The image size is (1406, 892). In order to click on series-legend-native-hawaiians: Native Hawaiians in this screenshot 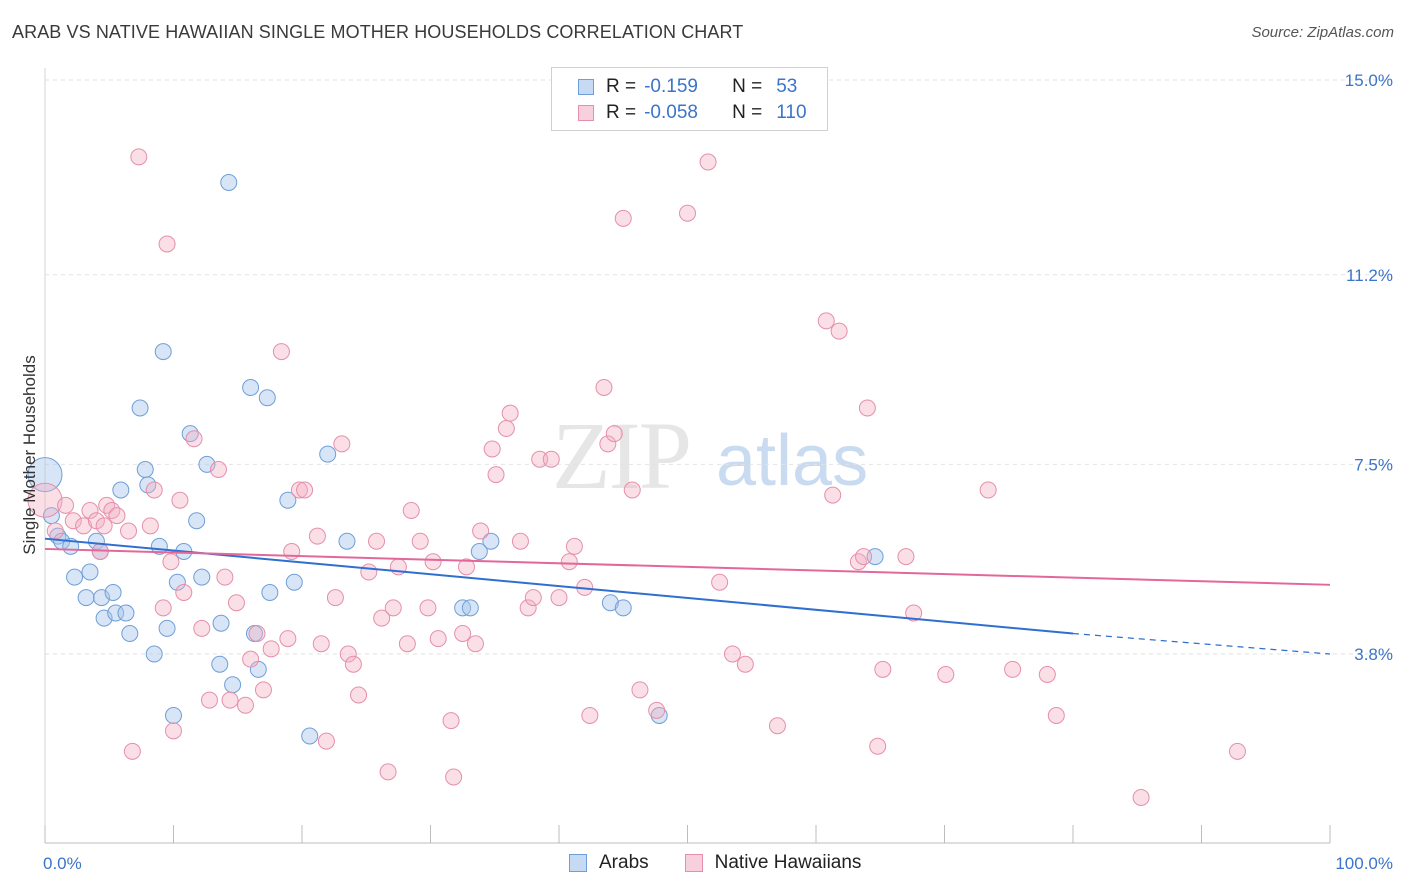, I will do `click(773, 863)`.